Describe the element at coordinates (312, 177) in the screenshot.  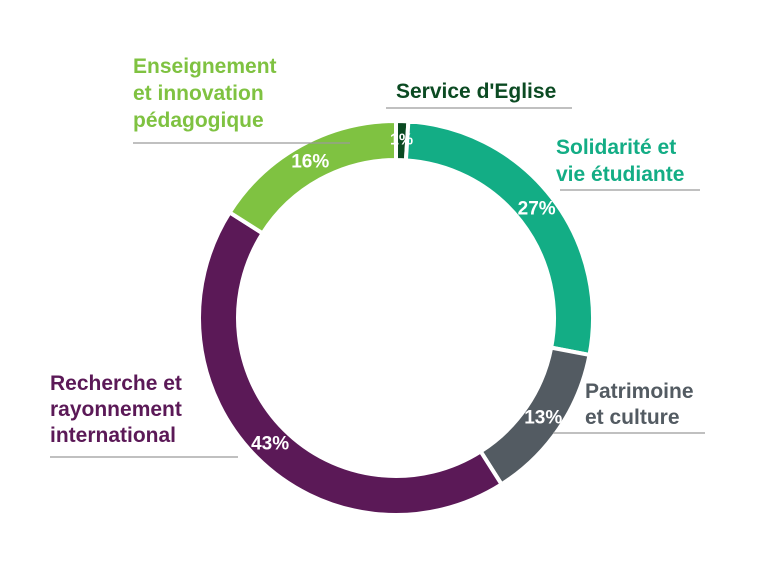
I see `slice-enseignement-et-innovation-pedagogique` at that location.